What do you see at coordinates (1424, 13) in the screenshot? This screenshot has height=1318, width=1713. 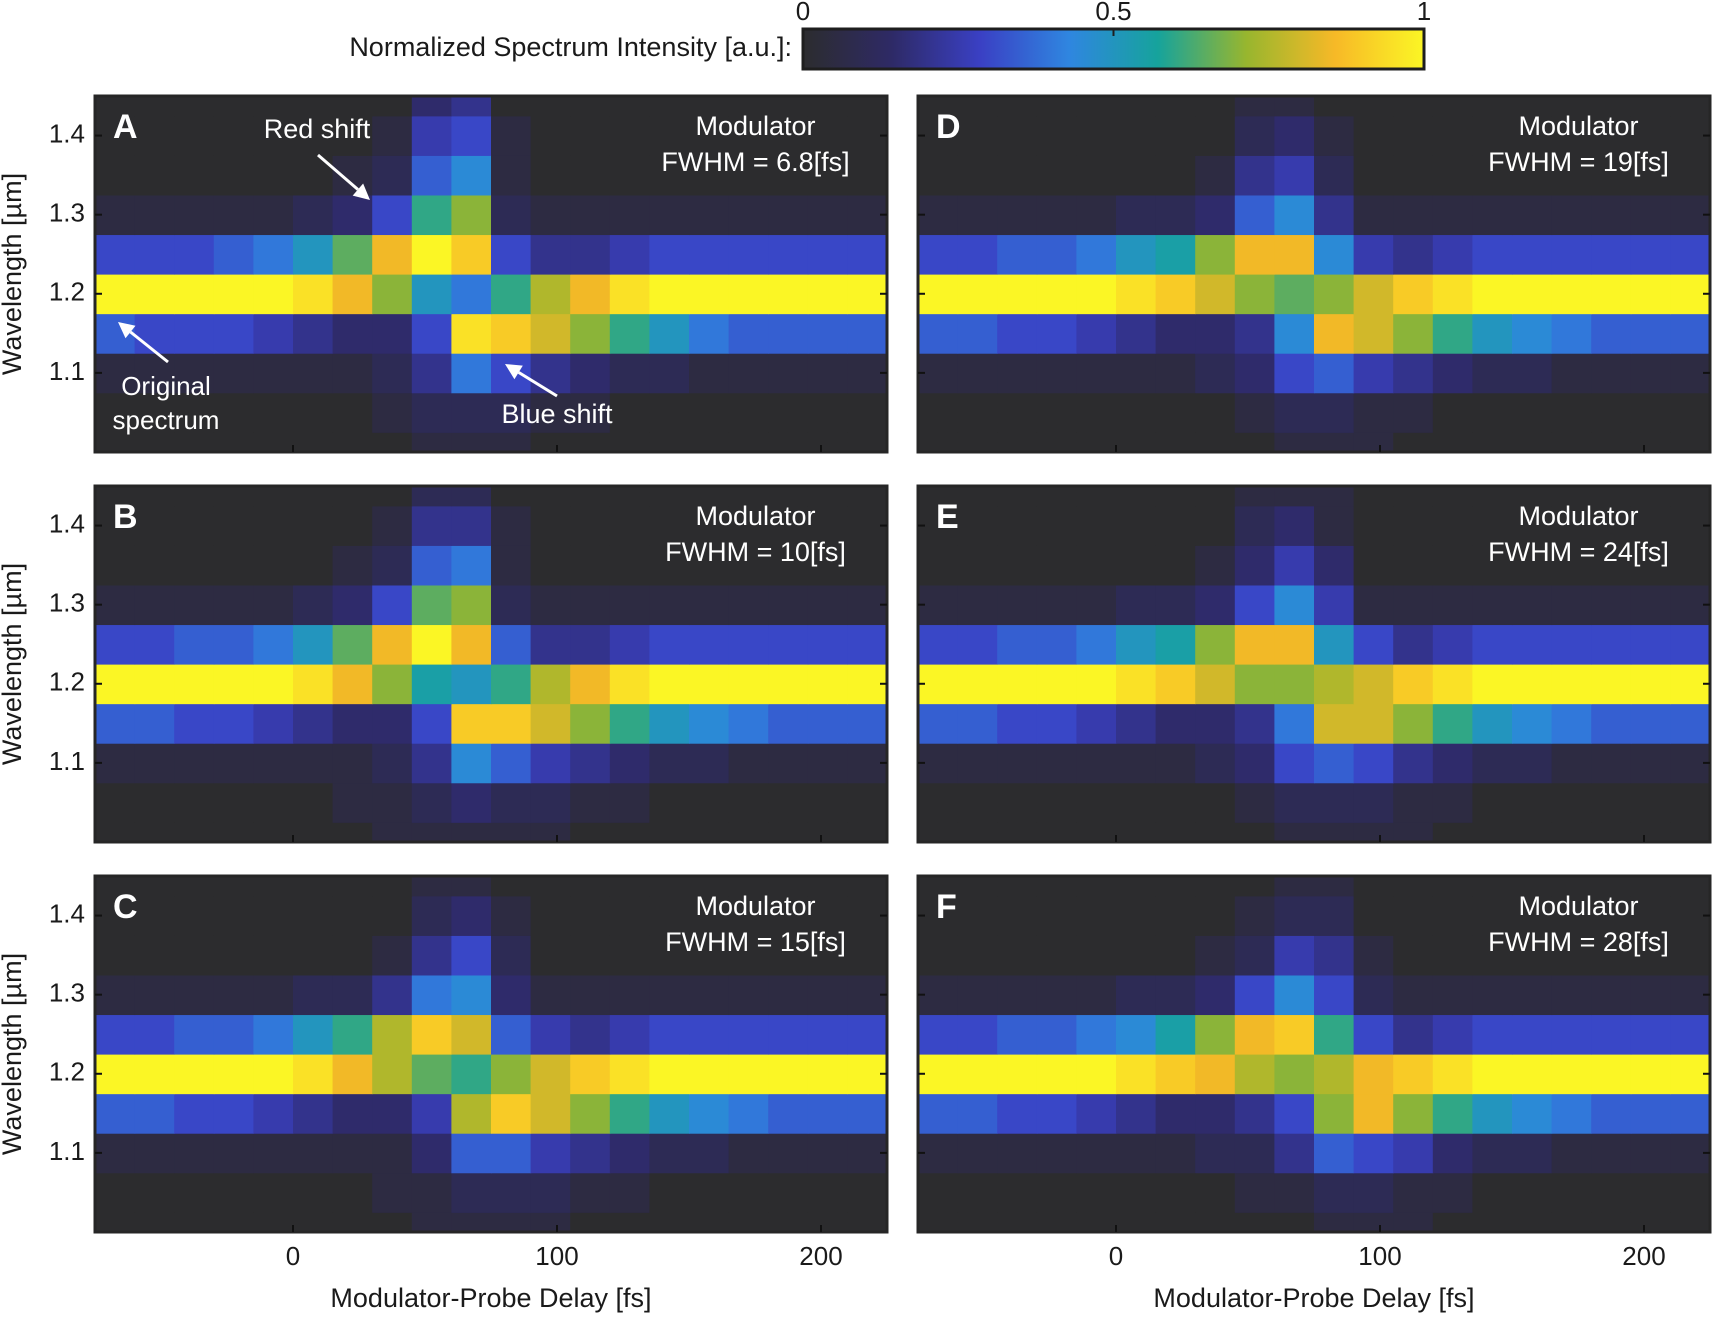 I see `colorbar-tick-label: 1` at bounding box center [1424, 13].